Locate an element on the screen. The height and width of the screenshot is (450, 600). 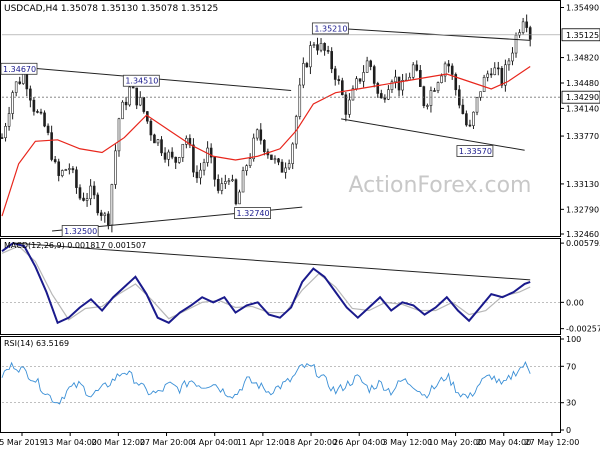
x-tick-label: 27 May 12:00 is located at coordinates (552, 442).